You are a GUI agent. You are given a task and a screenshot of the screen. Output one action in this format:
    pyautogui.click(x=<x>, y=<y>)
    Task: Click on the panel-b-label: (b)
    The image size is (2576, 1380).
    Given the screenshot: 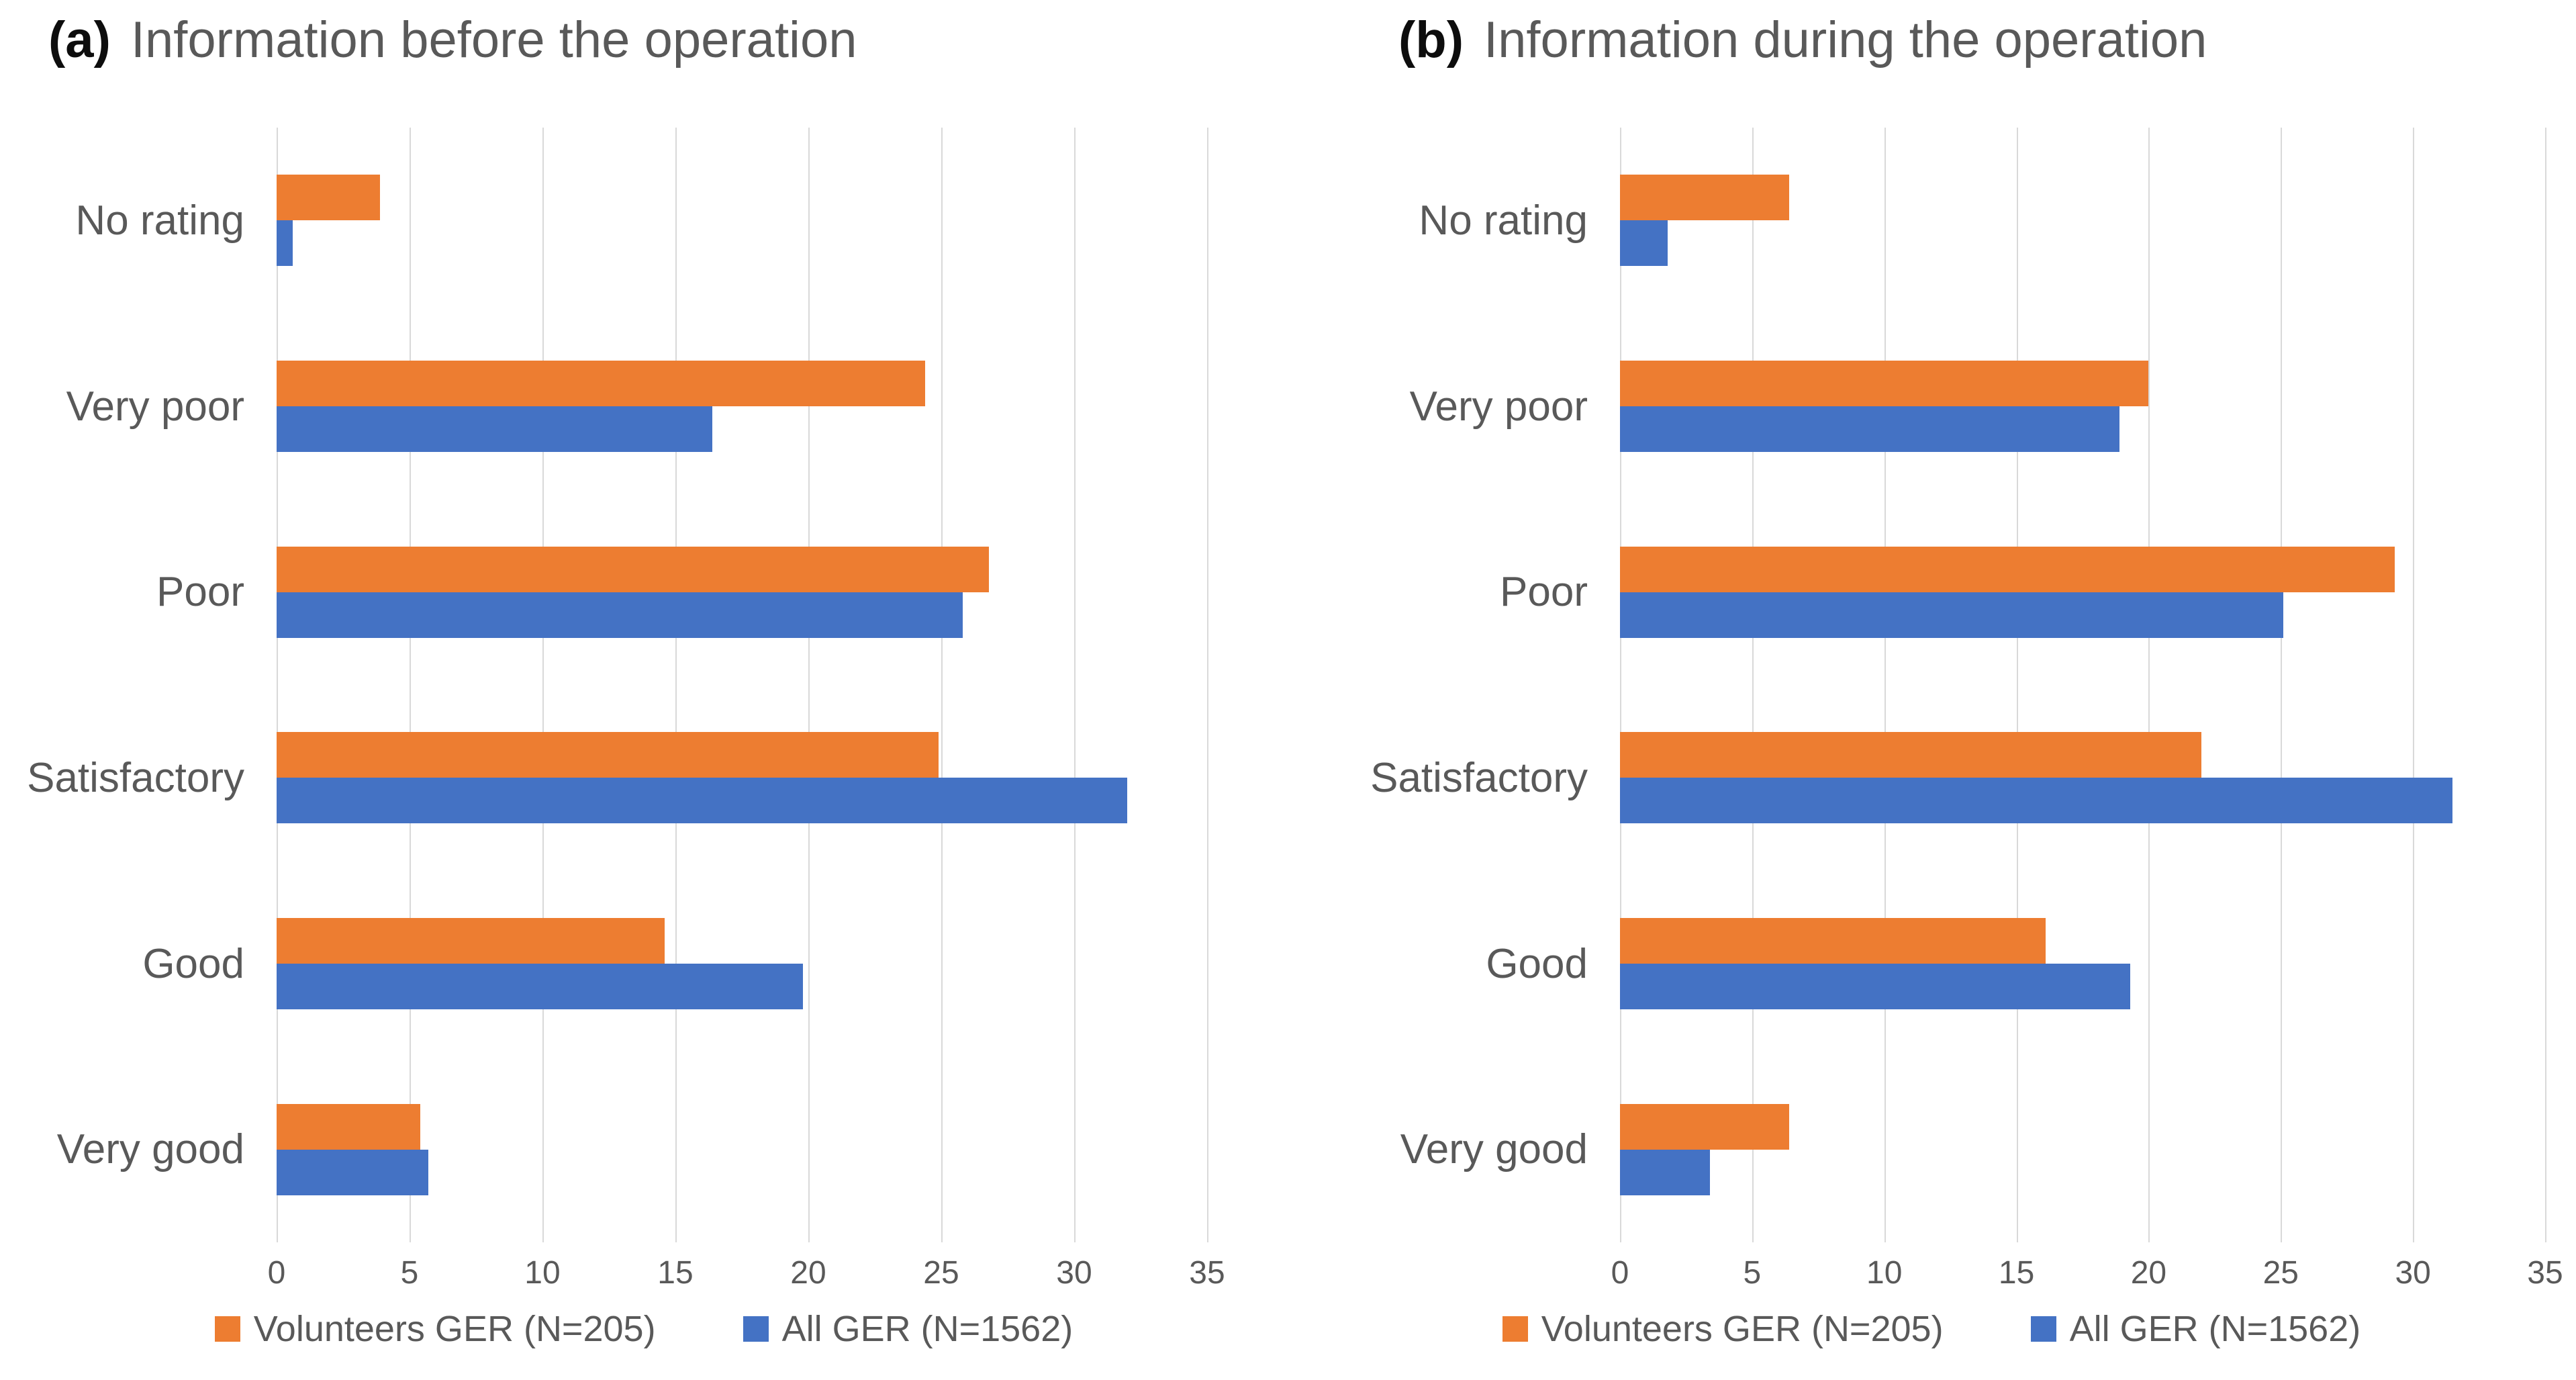 What is the action you would take?
    pyautogui.click(x=1431, y=39)
    